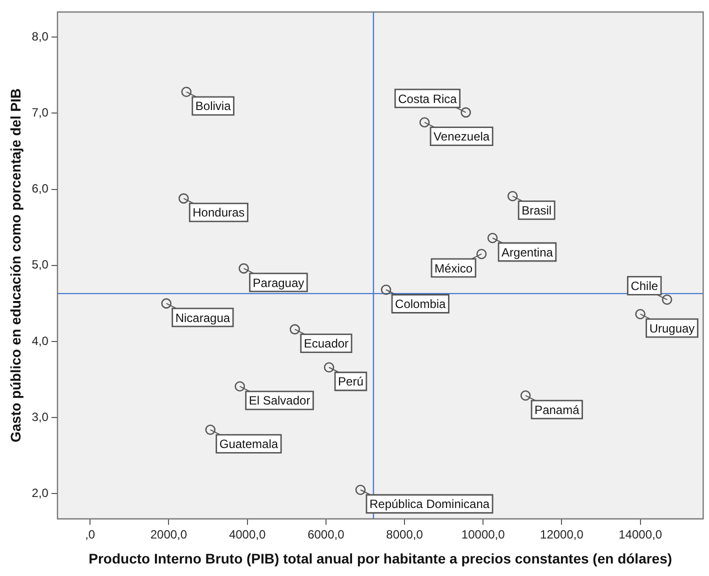  What do you see at coordinates (557, 409) in the screenshot?
I see `data-label: Panamá` at bounding box center [557, 409].